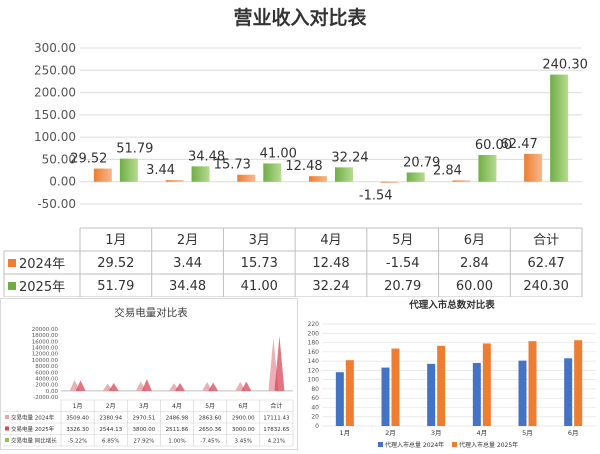 The height and width of the screenshot is (454, 600). Describe the element at coordinates (314, 352) in the screenshot. I see `y-tick-label: 160` at that location.